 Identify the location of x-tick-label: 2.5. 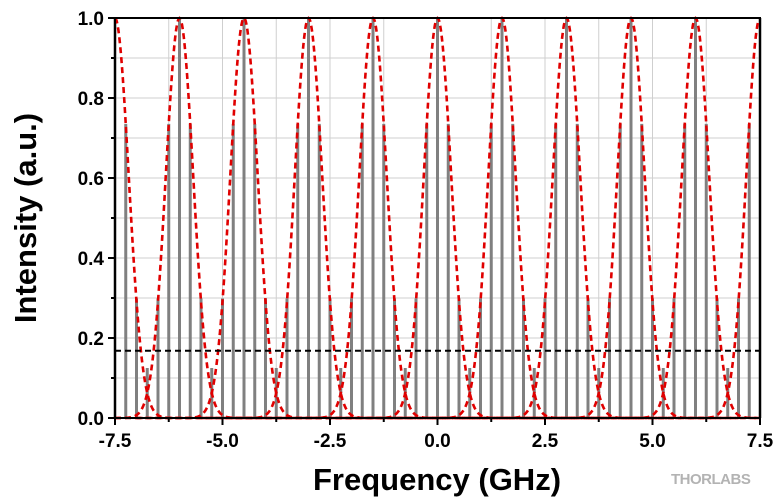
(545, 441).